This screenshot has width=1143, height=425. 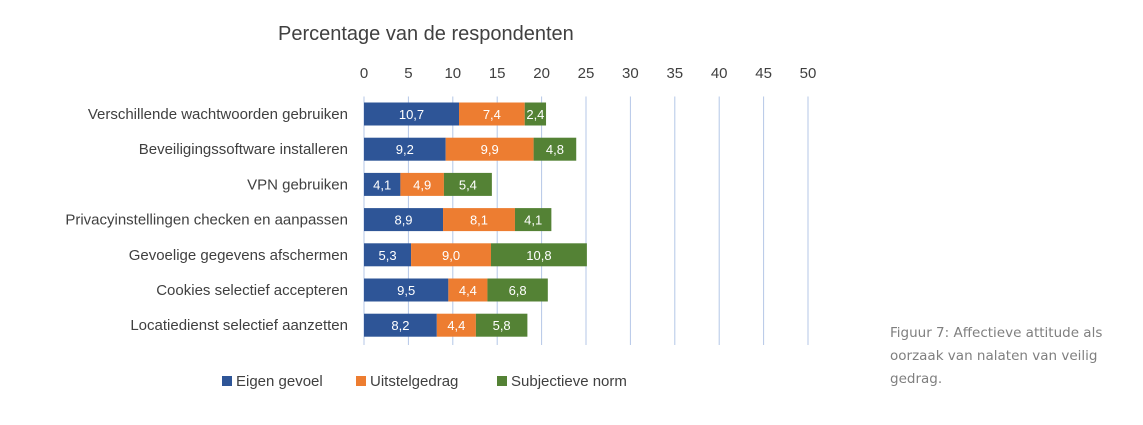 I want to click on legend-label: Uitstelgedrag, so click(x=414, y=381).